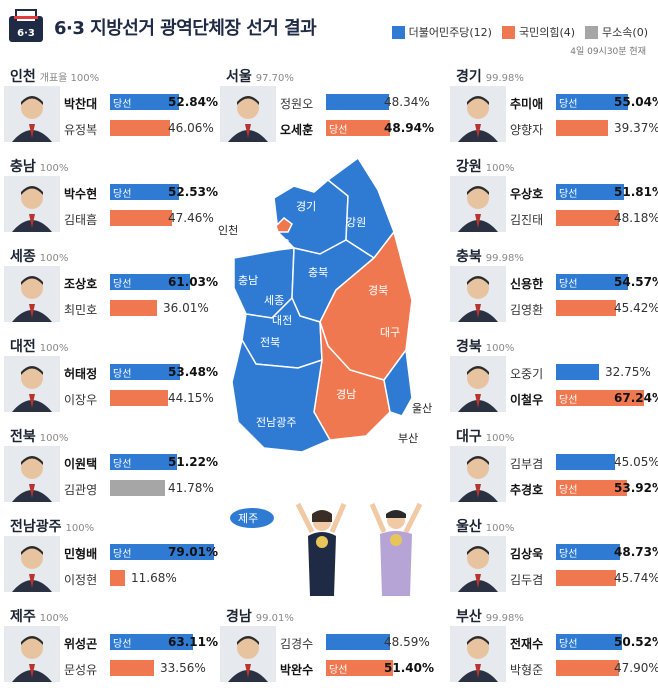 The height and width of the screenshot is (688, 658). I want to click on candidate-row: 조상호 당선 61.03%, so click(141, 282).